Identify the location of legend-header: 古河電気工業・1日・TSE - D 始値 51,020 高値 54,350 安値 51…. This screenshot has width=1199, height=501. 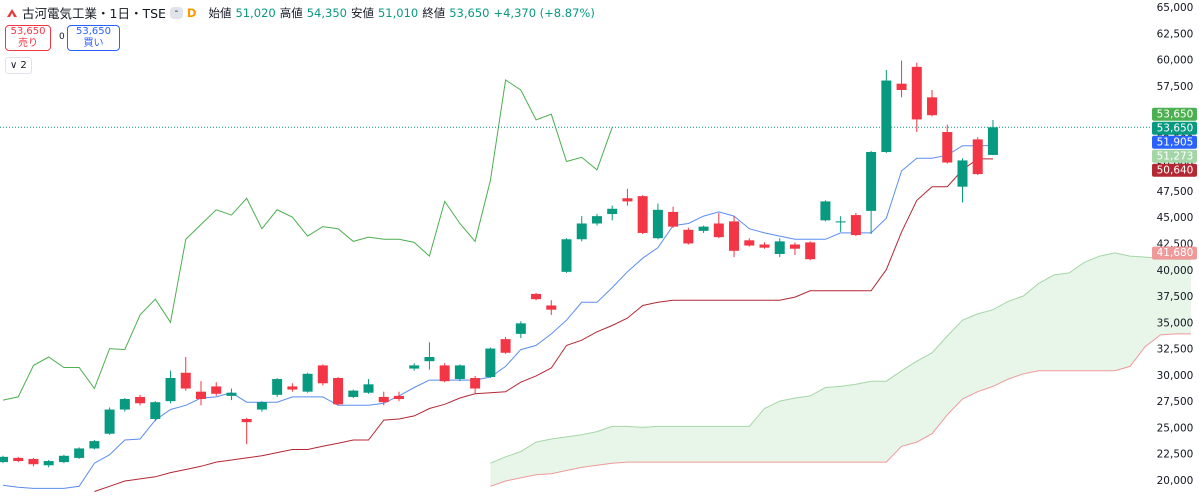
(300, 12).